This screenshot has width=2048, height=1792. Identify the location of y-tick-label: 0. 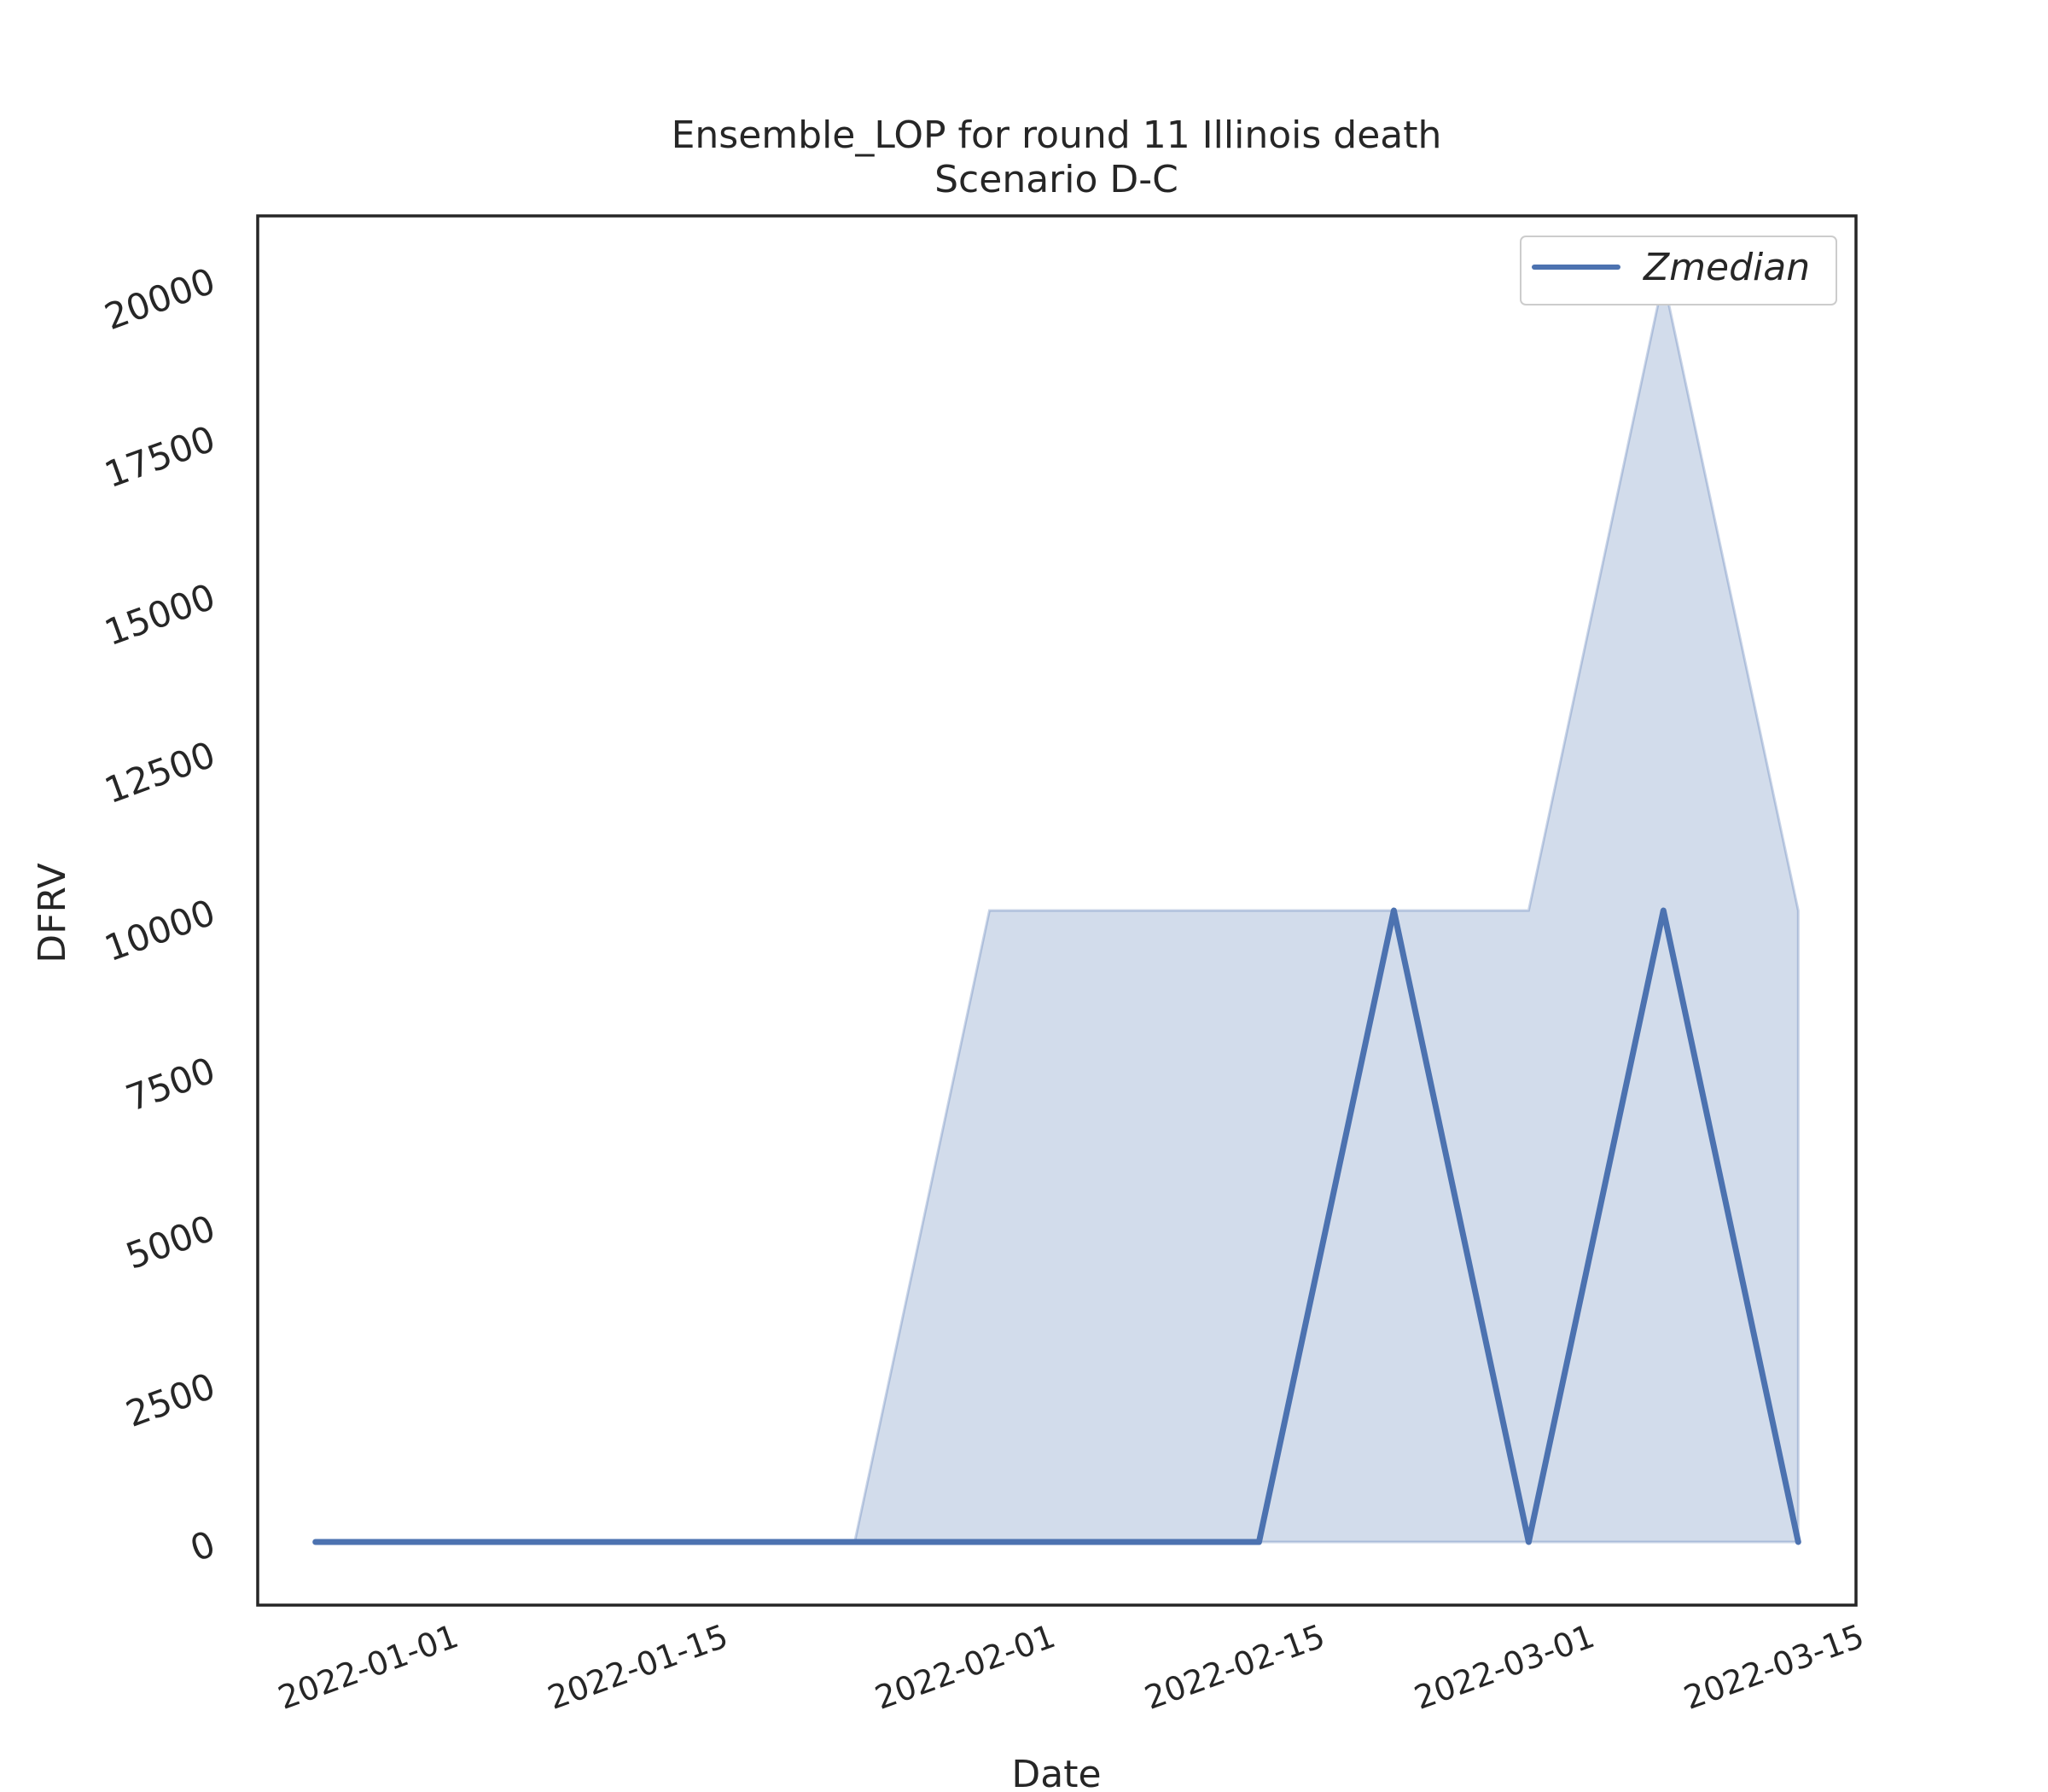
(203, 1545).